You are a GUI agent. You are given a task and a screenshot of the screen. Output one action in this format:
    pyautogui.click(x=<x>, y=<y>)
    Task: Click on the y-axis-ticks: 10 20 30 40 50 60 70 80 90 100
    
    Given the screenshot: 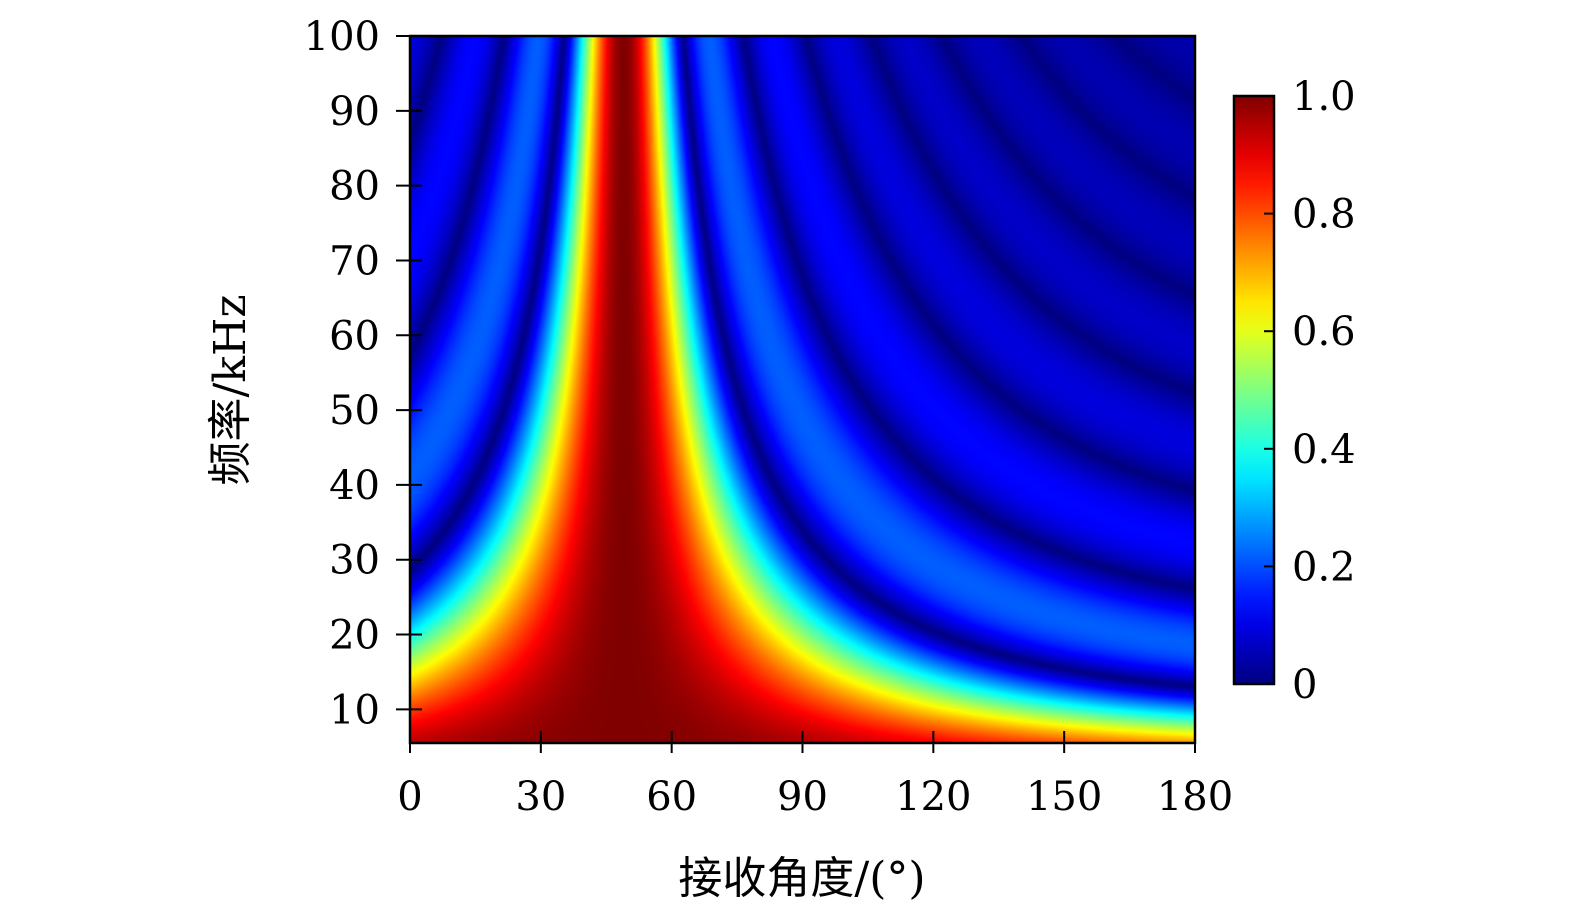 What is the action you would take?
    pyautogui.click(x=363, y=373)
    